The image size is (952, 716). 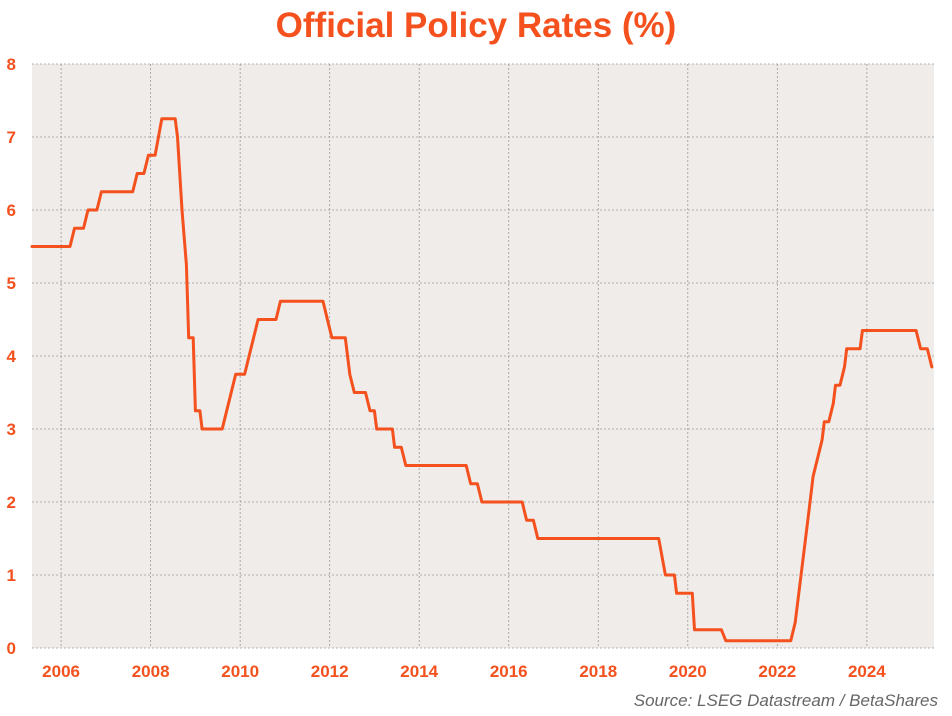 I want to click on x-tick-label: 2014, so click(x=419, y=671).